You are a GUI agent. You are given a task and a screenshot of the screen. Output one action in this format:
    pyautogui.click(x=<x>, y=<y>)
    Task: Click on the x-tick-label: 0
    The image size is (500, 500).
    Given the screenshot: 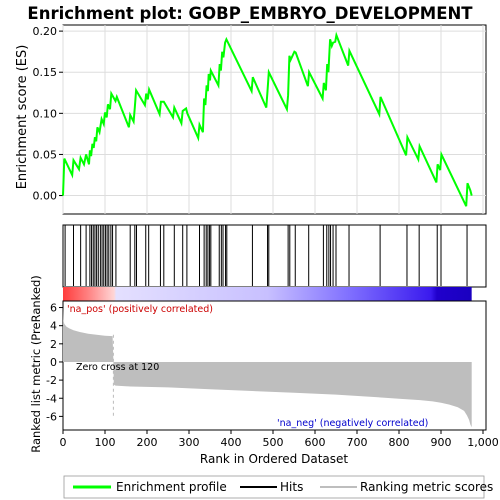 What is the action you would take?
    pyautogui.click(x=63, y=442)
    